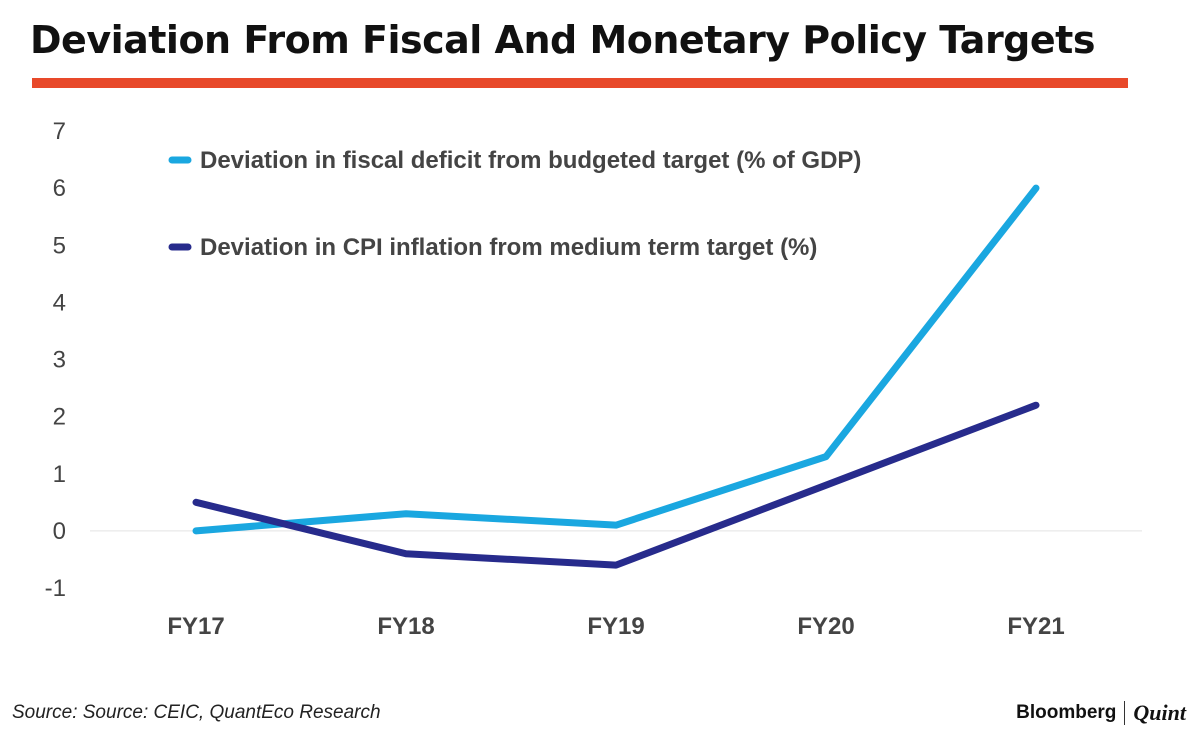  I want to click on brand-quint: Quint, so click(1159, 712).